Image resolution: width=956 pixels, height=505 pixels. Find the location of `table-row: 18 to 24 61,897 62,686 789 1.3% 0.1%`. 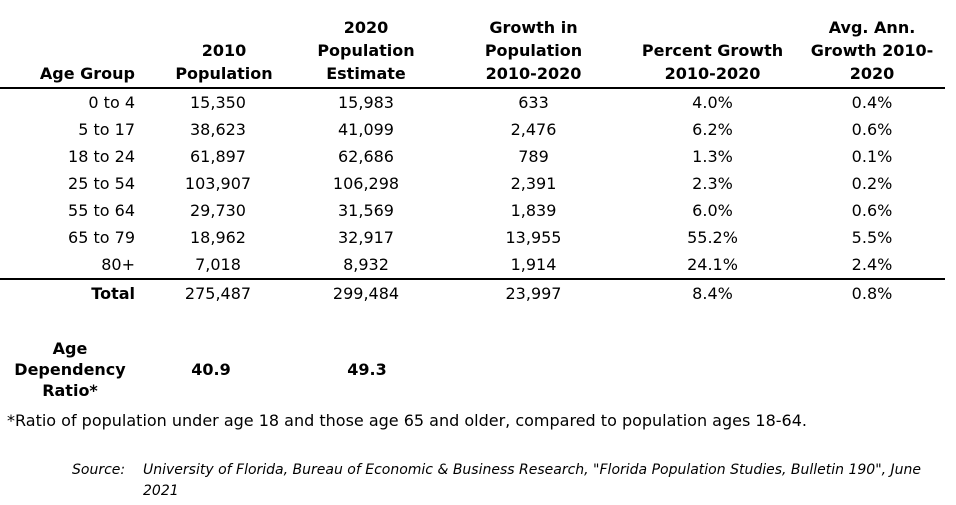

table-row: 18 to 24 61,897 62,686 789 1.3% 0.1% is located at coordinates (472, 156).